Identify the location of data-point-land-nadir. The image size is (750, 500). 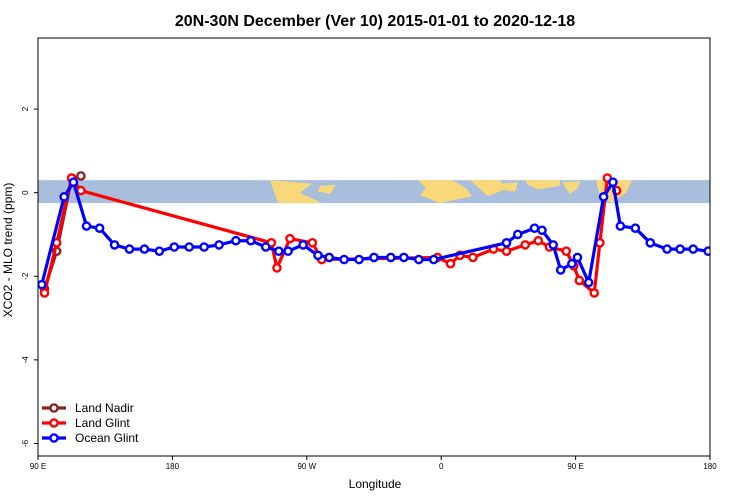
(81, 176).